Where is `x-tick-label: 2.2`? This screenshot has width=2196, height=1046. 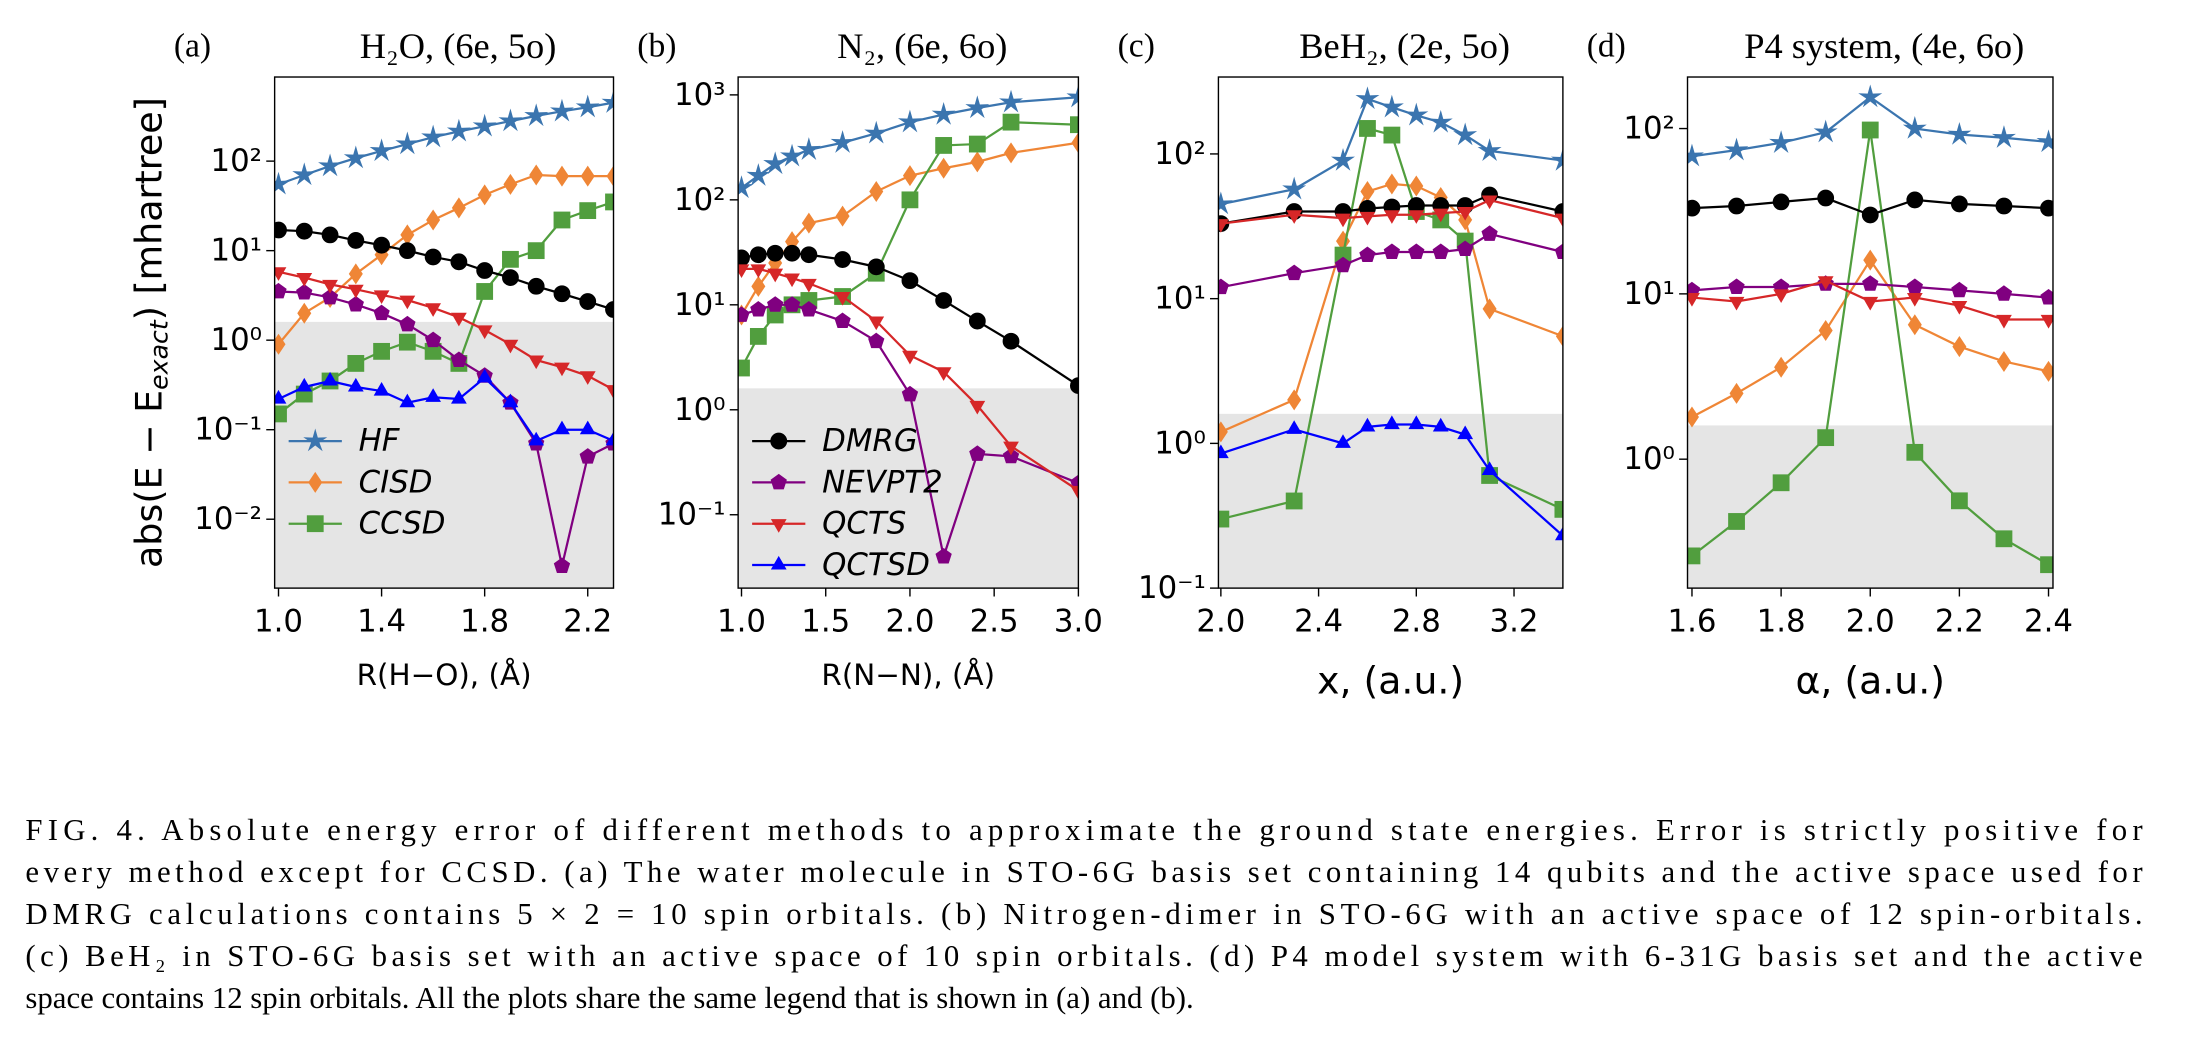
x-tick-label: 2.2 is located at coordinates (1959, 622).